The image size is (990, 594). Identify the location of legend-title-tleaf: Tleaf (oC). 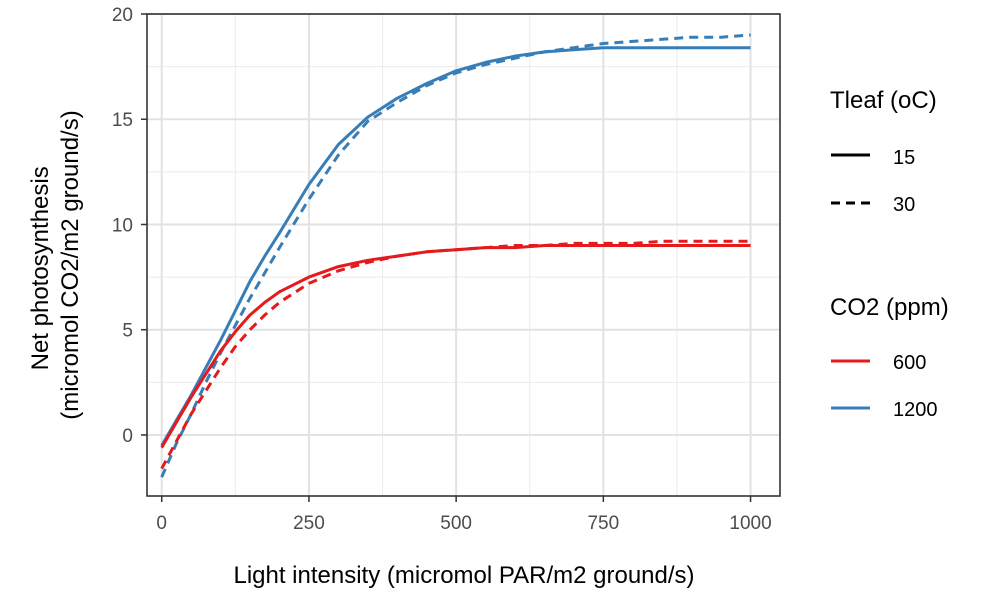
(883, 100).